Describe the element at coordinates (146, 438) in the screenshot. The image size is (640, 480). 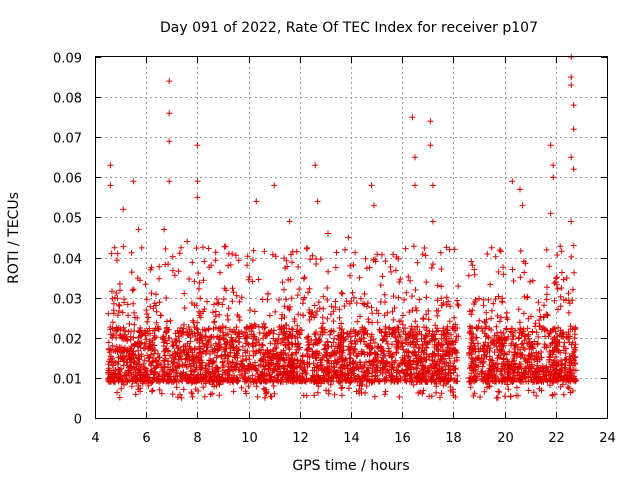
I see `x-tick-label: 6` at that location.